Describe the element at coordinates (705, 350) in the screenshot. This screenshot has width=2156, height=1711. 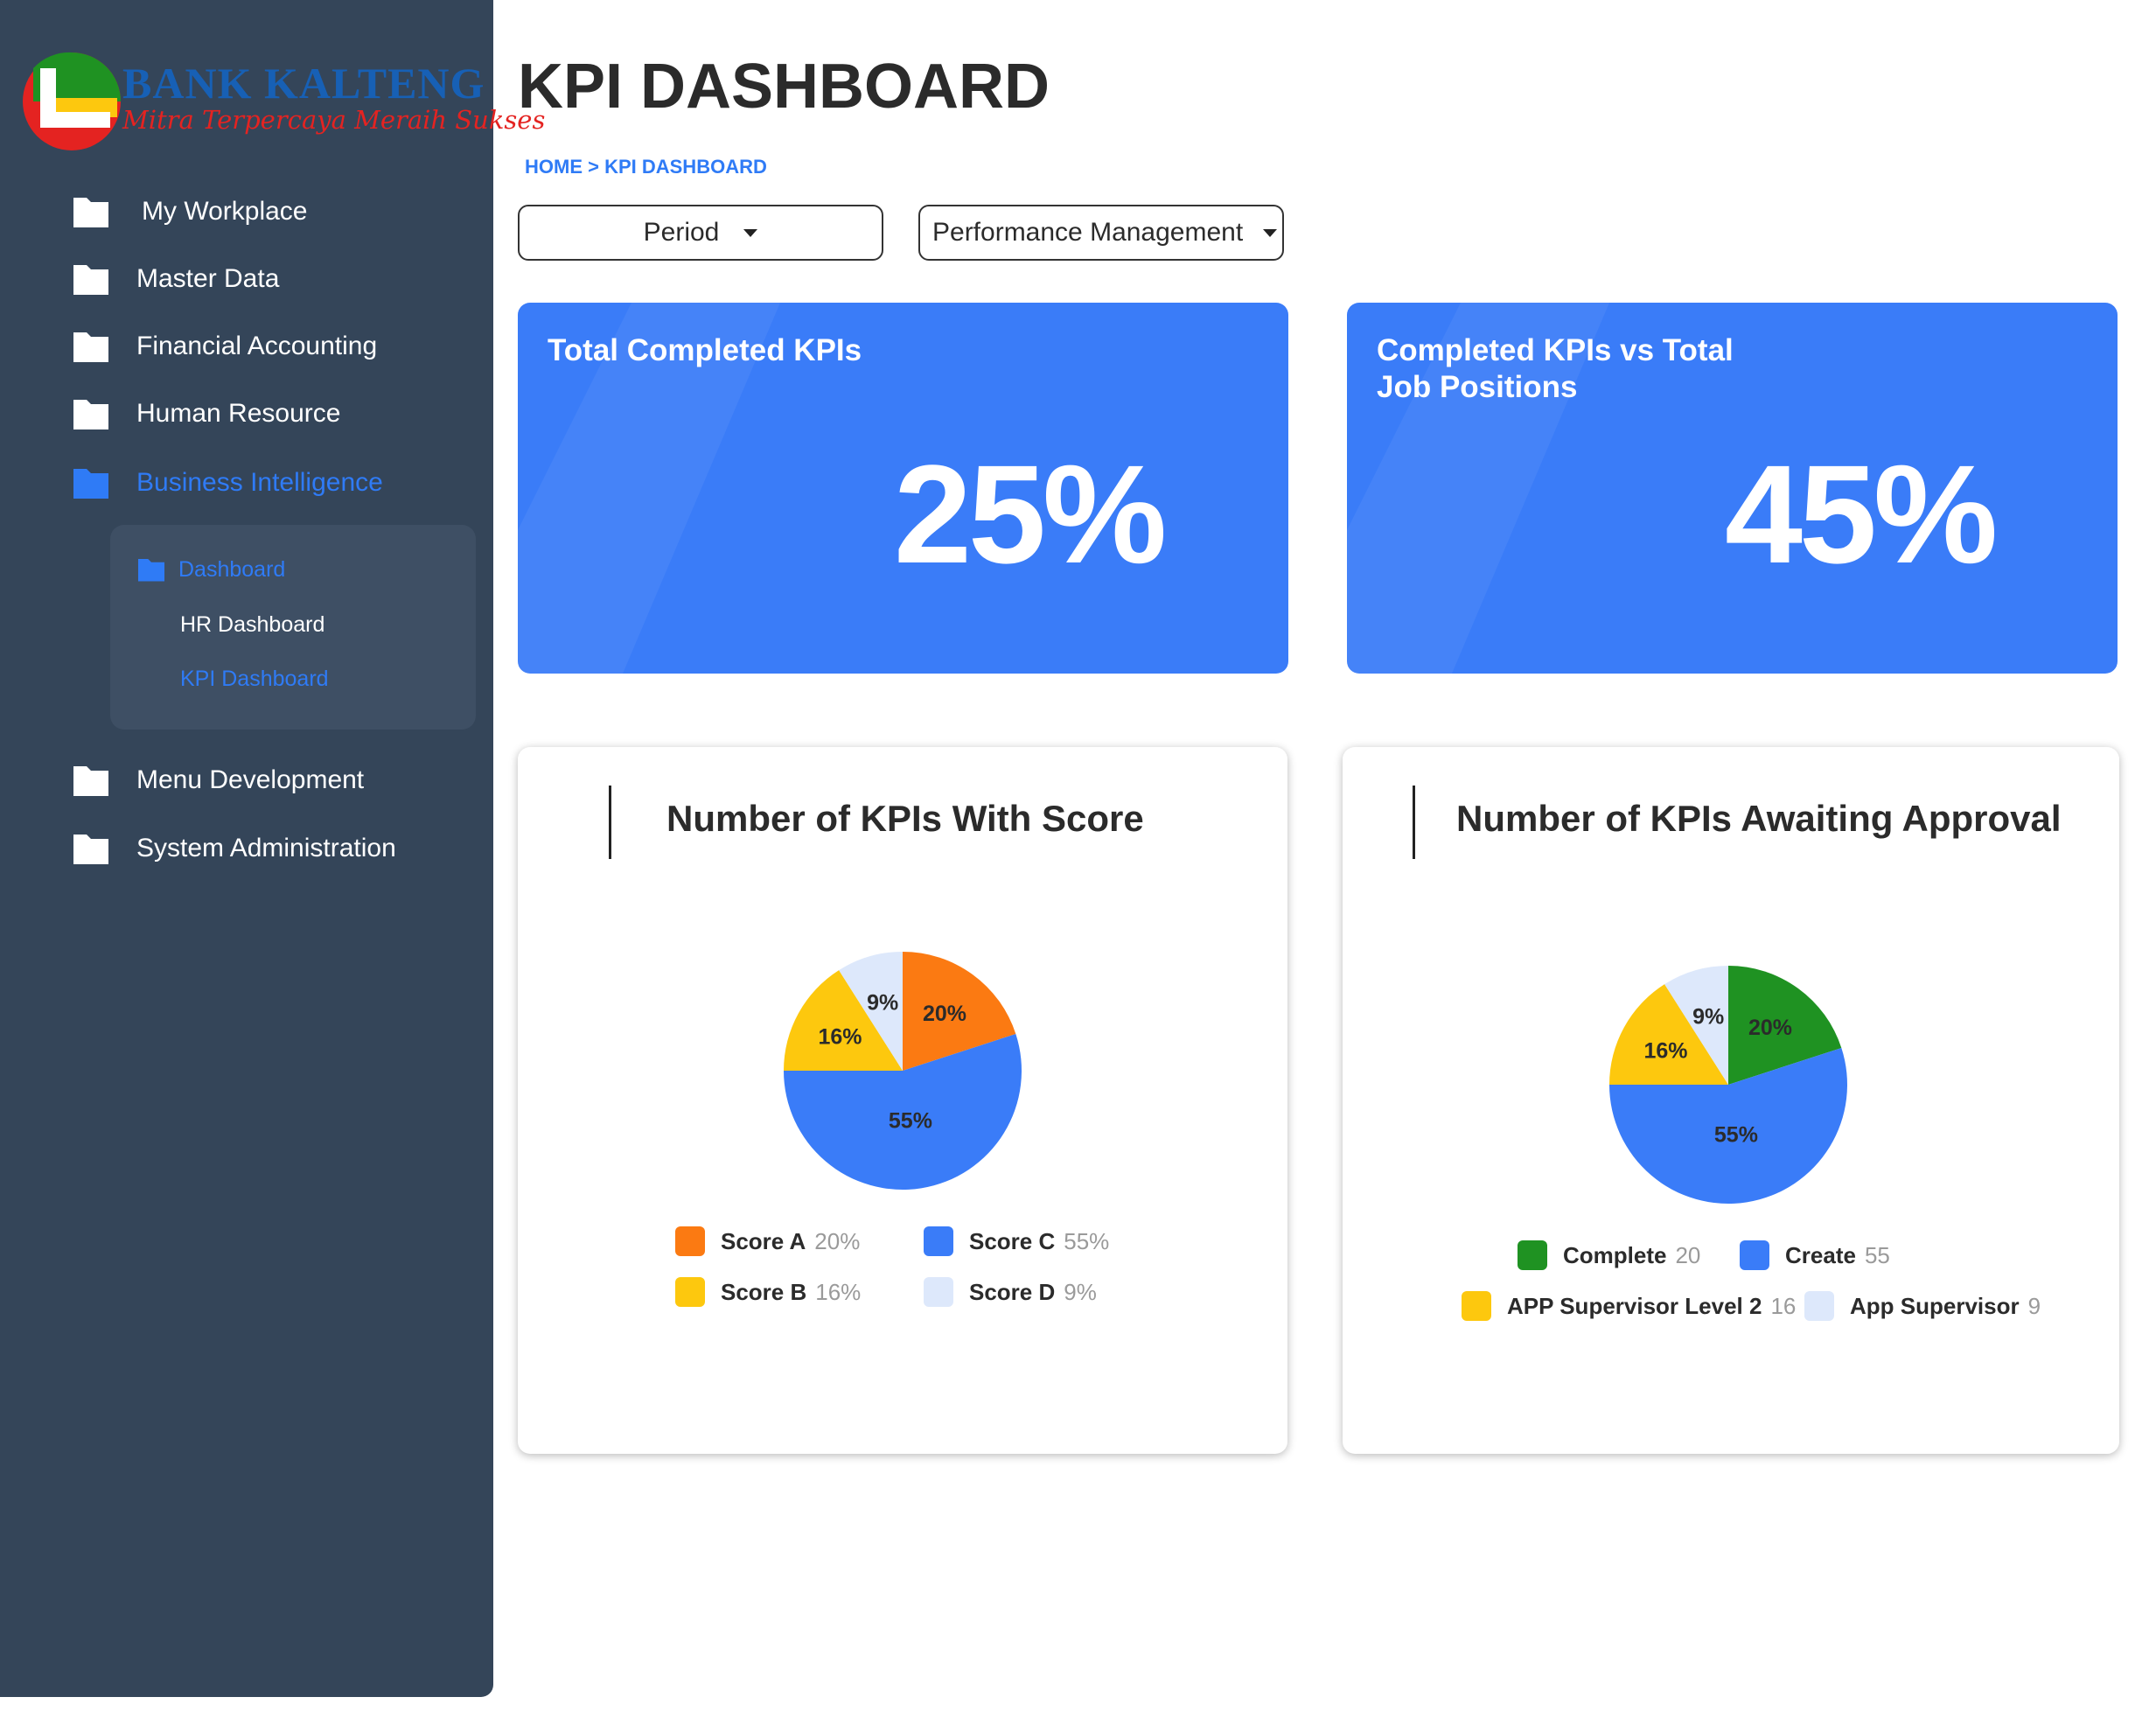
I see `kpi-card-title: Total Completed KPIs` at that location.